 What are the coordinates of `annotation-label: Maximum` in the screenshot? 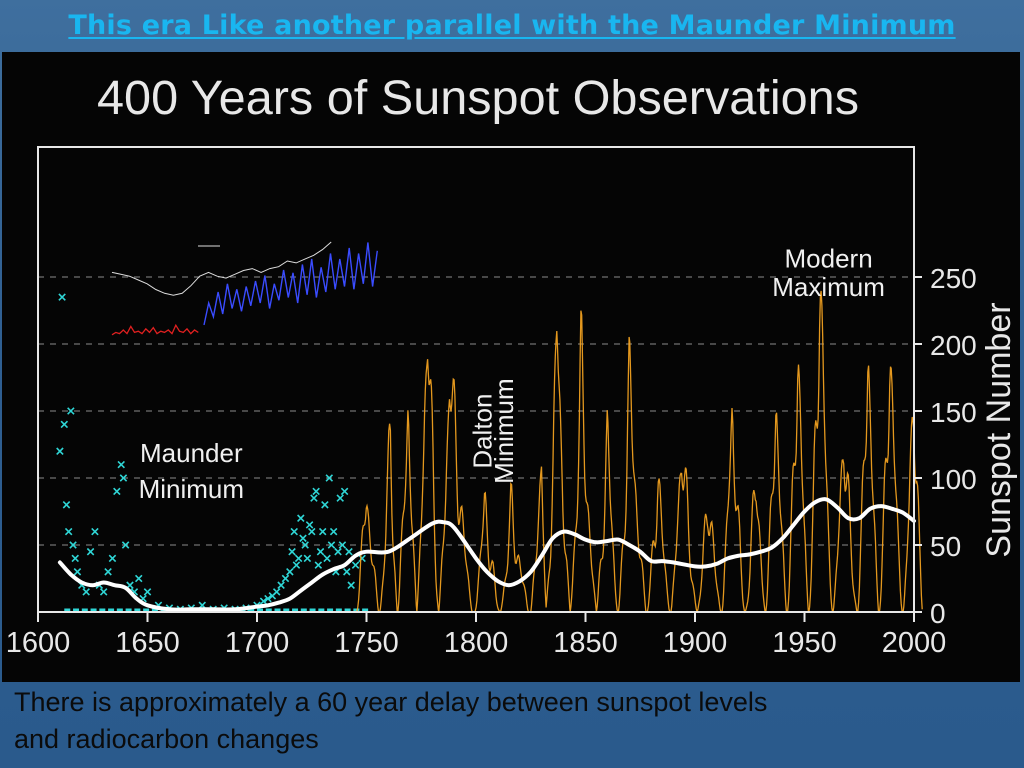 It's located at (828, 287).